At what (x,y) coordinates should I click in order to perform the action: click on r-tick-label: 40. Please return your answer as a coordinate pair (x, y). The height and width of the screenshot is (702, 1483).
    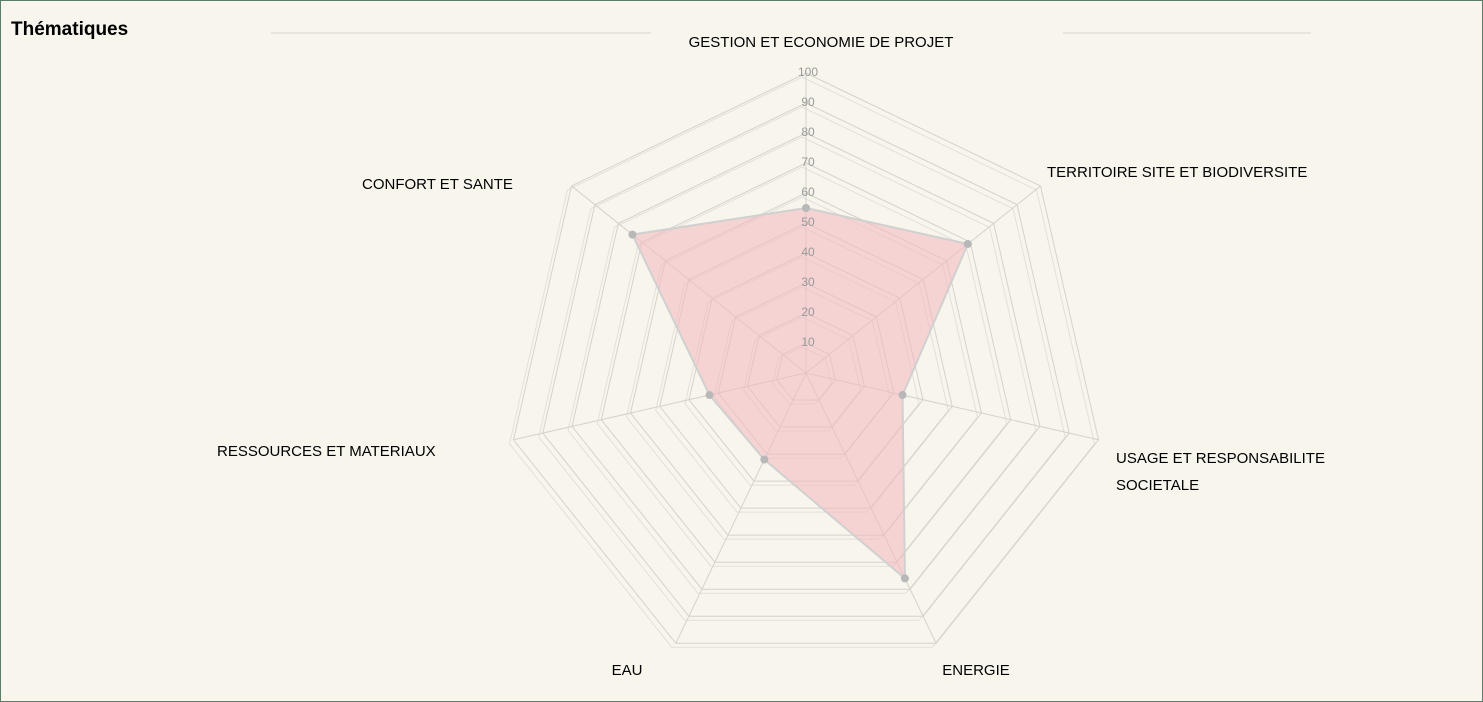
    Looking at the image, I should click on (808, 252).